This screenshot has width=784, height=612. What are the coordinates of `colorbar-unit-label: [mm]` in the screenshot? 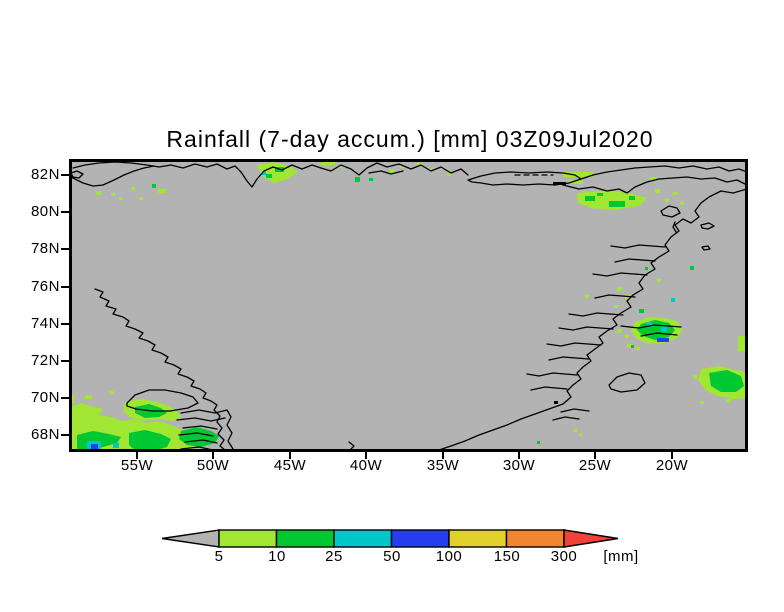 It's located at (621, 556).